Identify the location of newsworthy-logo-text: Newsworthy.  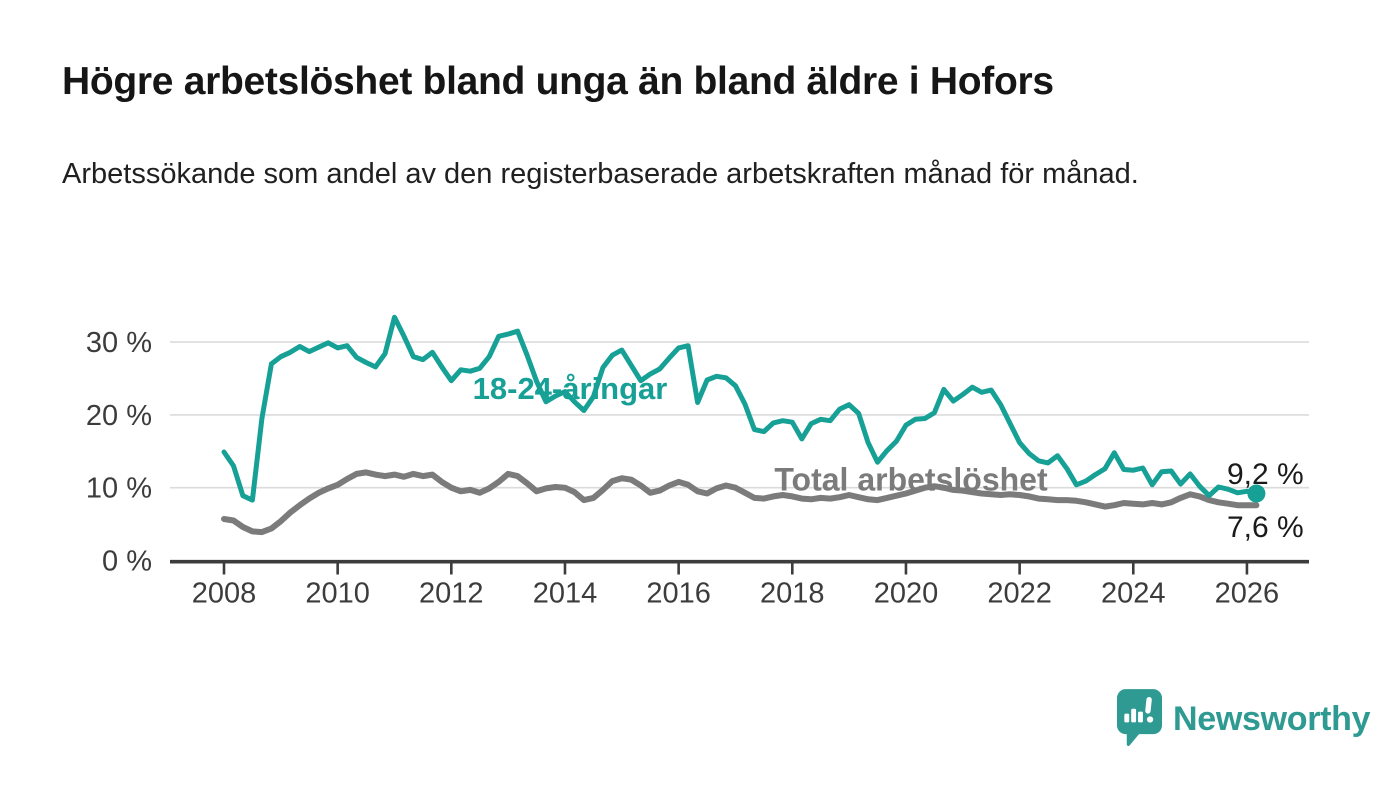
(1272, 718).